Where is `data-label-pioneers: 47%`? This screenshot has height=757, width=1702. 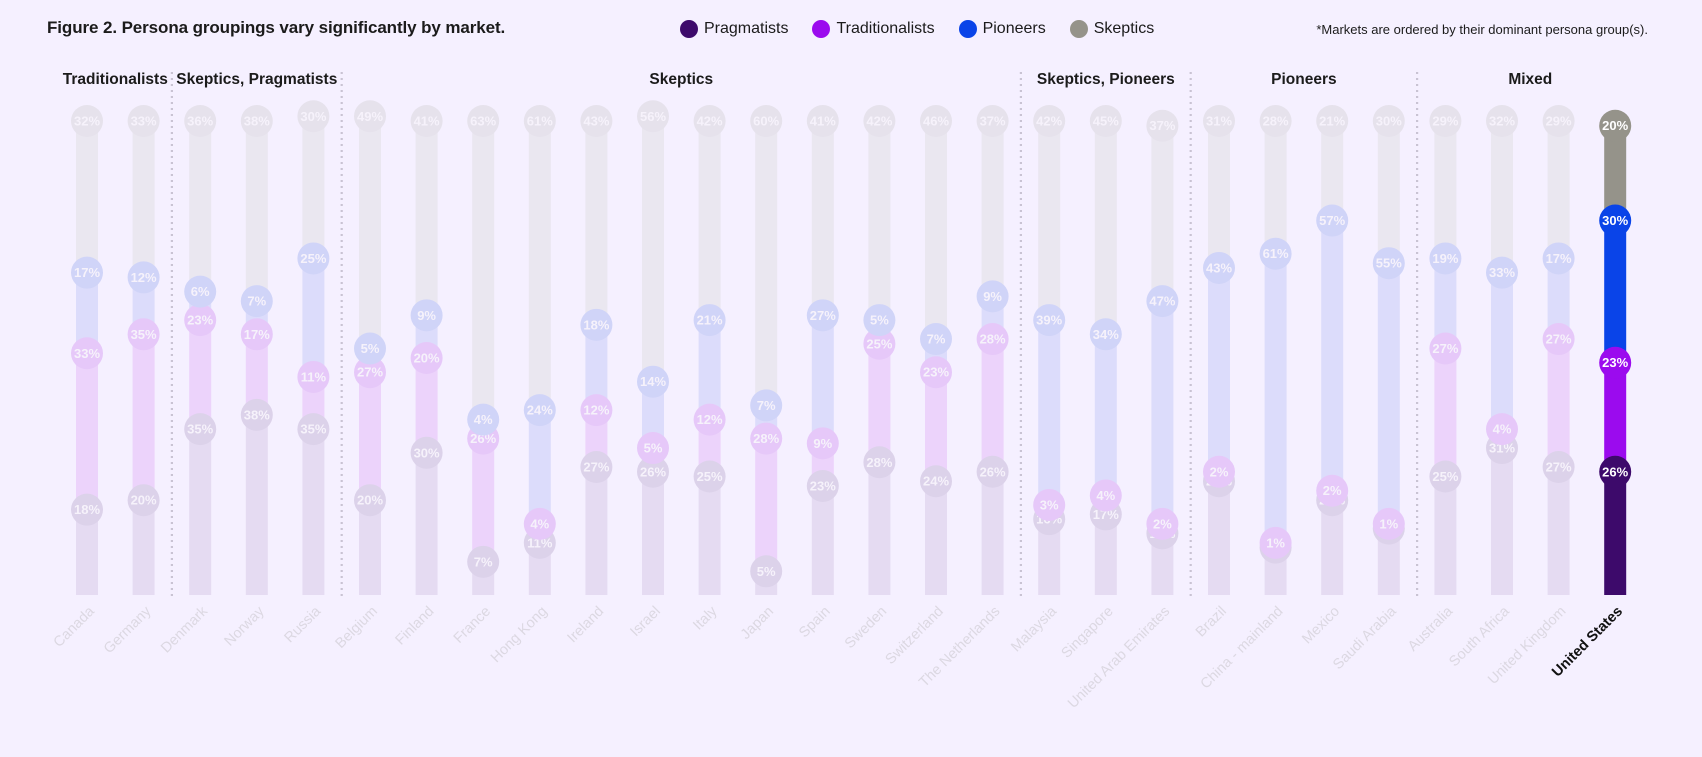
data-label-pioneers: 47% is located at coordinates (1162, 301).